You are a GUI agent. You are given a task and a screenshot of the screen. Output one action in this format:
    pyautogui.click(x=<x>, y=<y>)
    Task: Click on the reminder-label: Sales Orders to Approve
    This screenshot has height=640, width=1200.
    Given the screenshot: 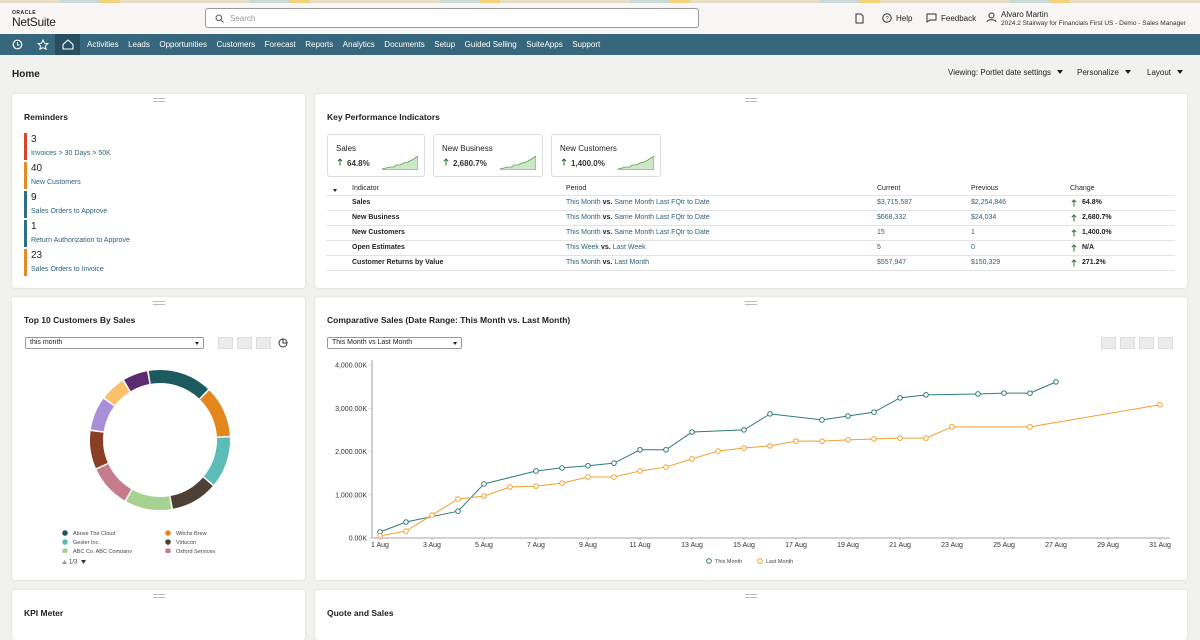 What is the action you would take?
    pyautogui.click(x=69, y=211)
    